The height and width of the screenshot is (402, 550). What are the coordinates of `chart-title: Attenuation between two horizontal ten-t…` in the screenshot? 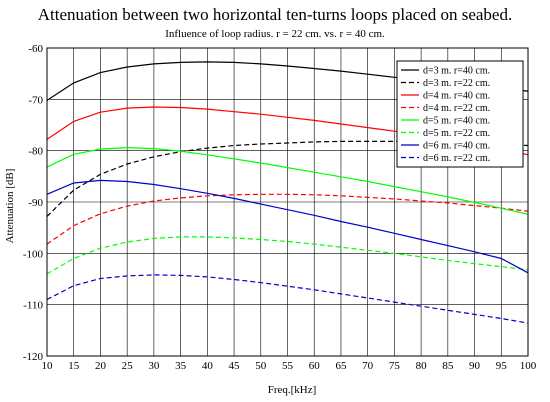 It's located at (275, 14).